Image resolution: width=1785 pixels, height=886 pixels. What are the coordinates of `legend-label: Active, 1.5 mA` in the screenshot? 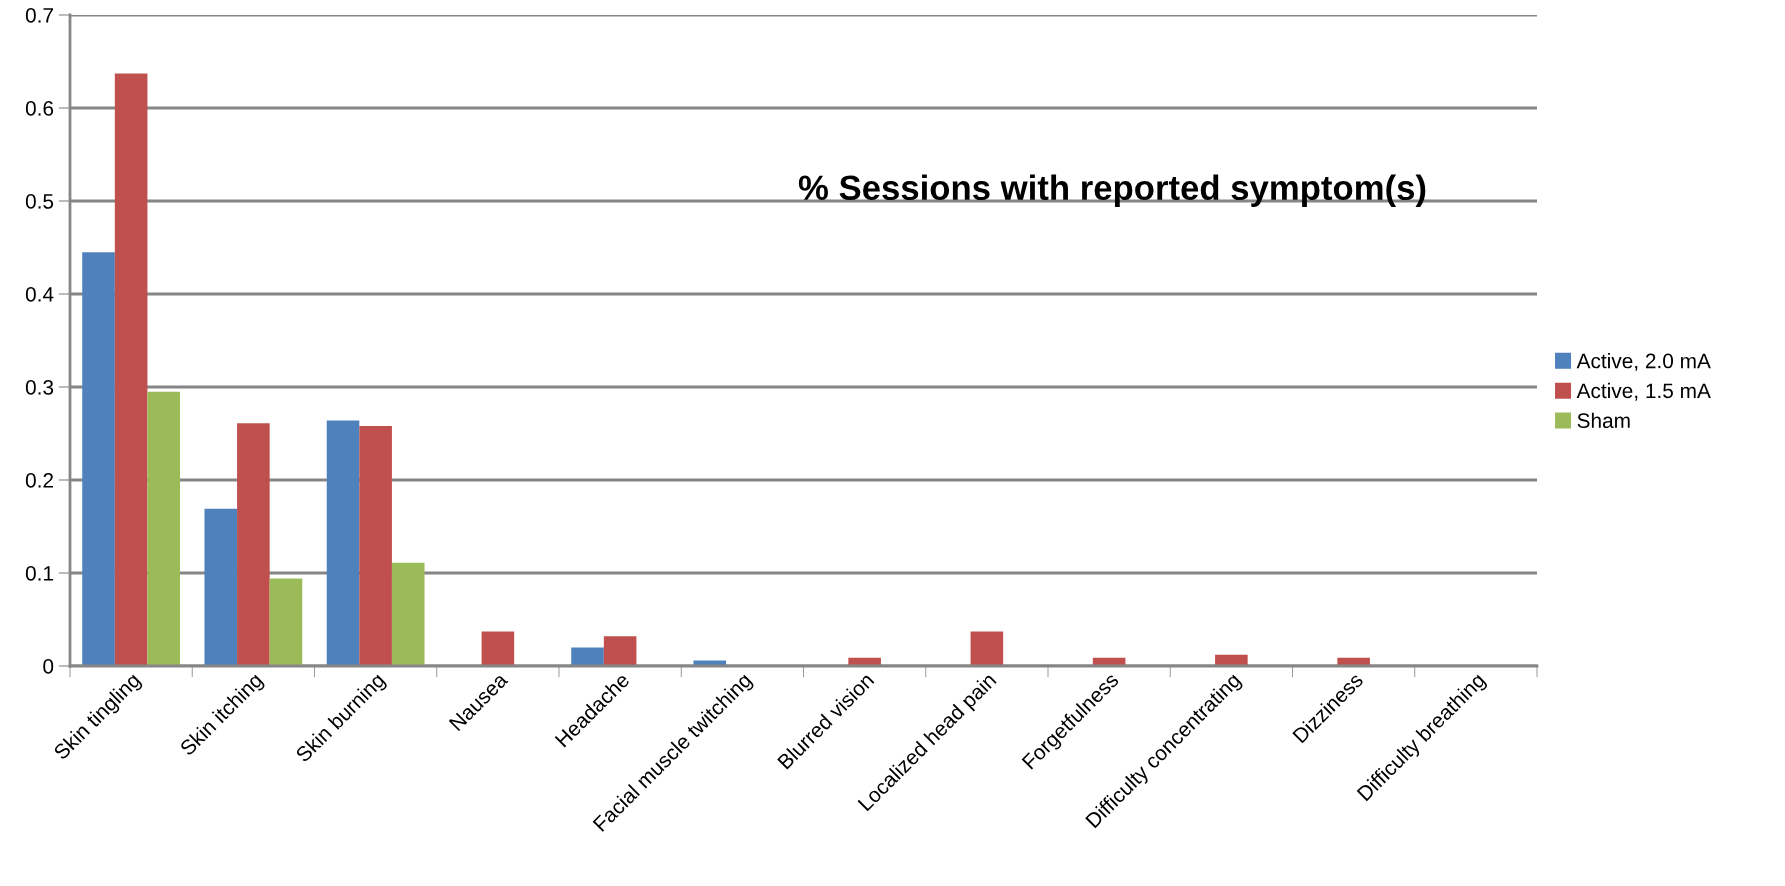 It's located at (1643, 391).